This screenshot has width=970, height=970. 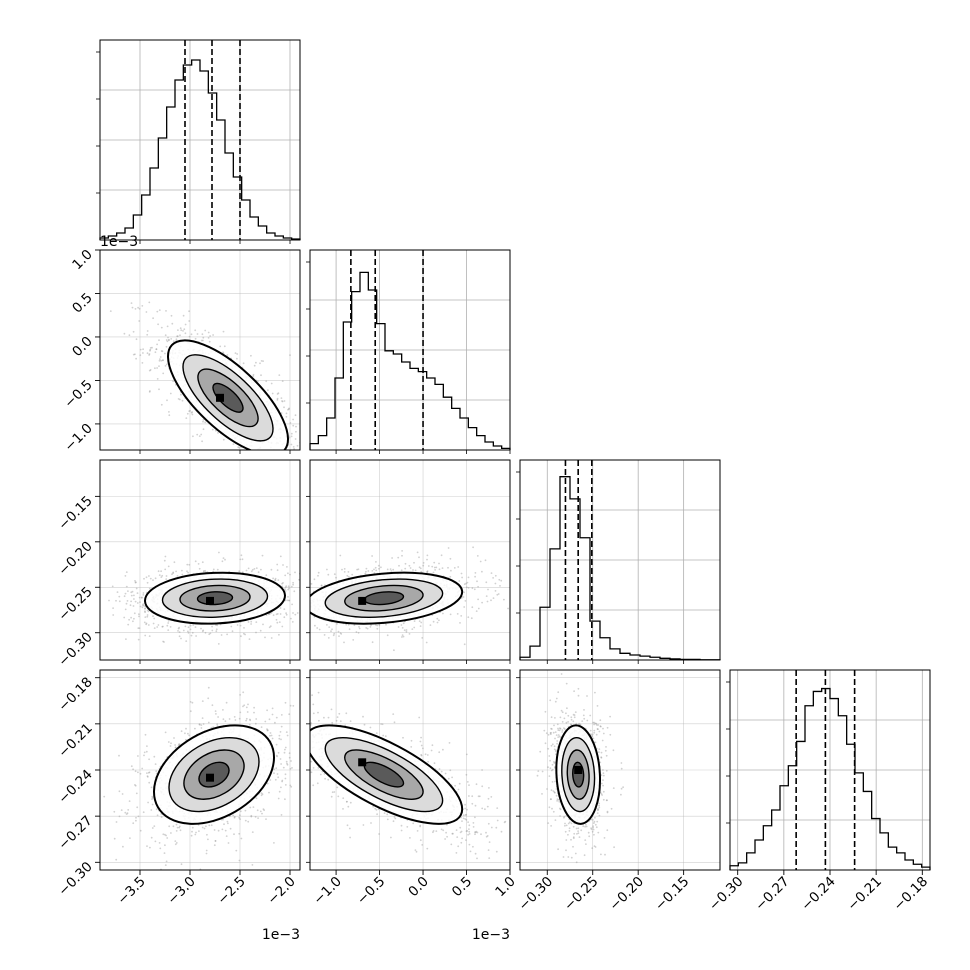 What do you see at coordinates (210, 600) in the screenshot?
I see `density-peak` at bounding box center [210, 600].